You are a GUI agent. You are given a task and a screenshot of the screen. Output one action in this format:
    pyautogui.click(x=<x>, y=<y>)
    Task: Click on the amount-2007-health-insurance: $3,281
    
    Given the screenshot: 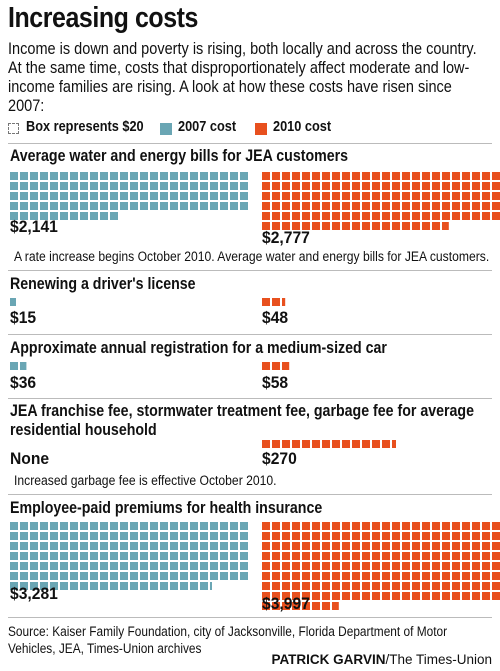 What is the action you would take?
    pyautogui.click(x=34, y=593)
    